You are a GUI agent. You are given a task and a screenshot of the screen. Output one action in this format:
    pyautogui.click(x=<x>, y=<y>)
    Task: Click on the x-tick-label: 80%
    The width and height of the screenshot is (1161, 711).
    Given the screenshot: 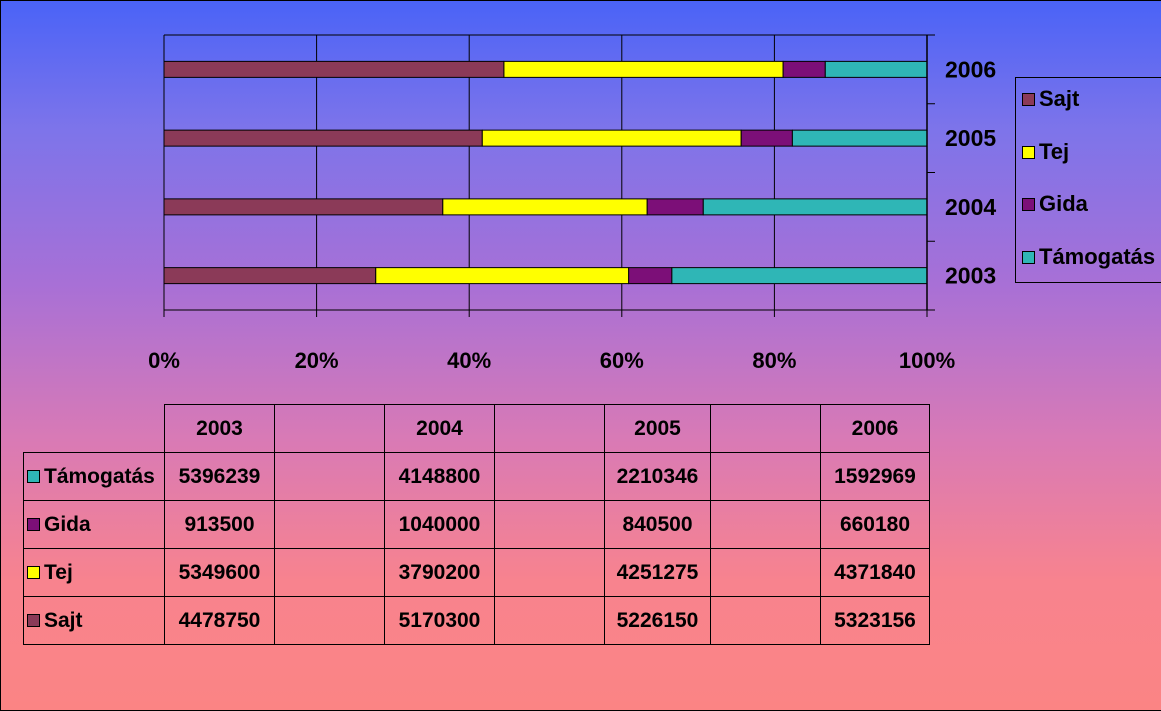 What is the action you would take?
    pyautogui.click(x=774, y=360)
    